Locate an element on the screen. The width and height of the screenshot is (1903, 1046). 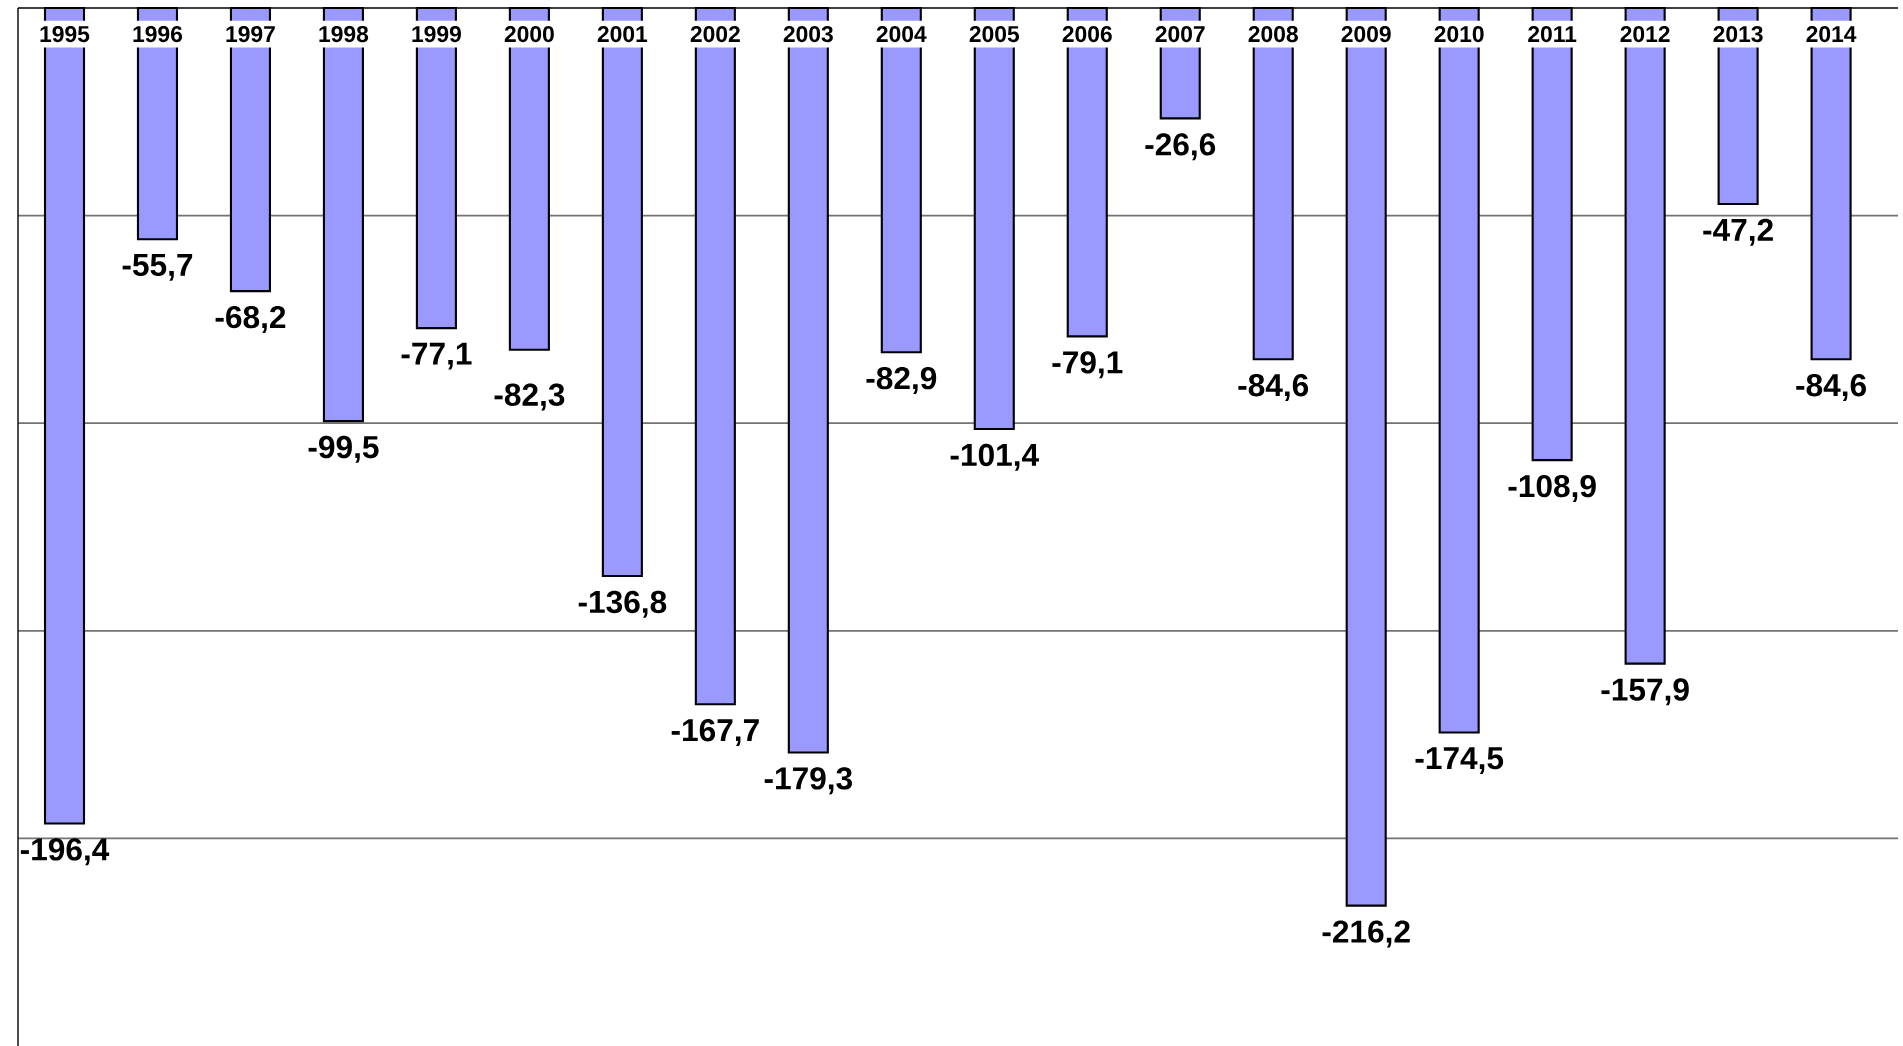
x-tick-label: 1996 is located at coordinates (158, 34).